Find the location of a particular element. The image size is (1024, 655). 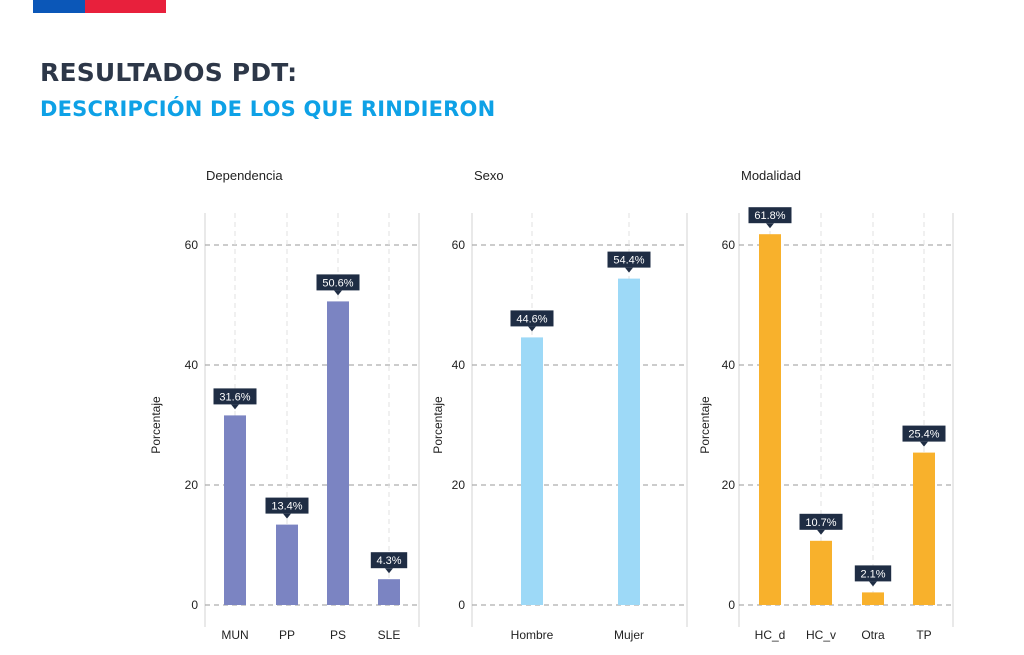

x-tick-label: PS is located at coordinates (338, 635).